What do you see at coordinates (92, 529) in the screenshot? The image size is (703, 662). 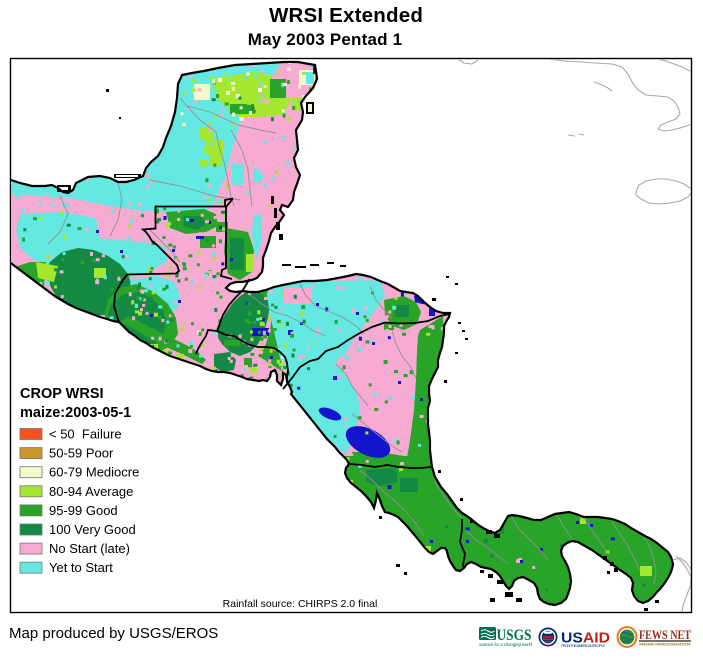 I see `svg-text: 100 Very Good` at bounding box center [92, 529].